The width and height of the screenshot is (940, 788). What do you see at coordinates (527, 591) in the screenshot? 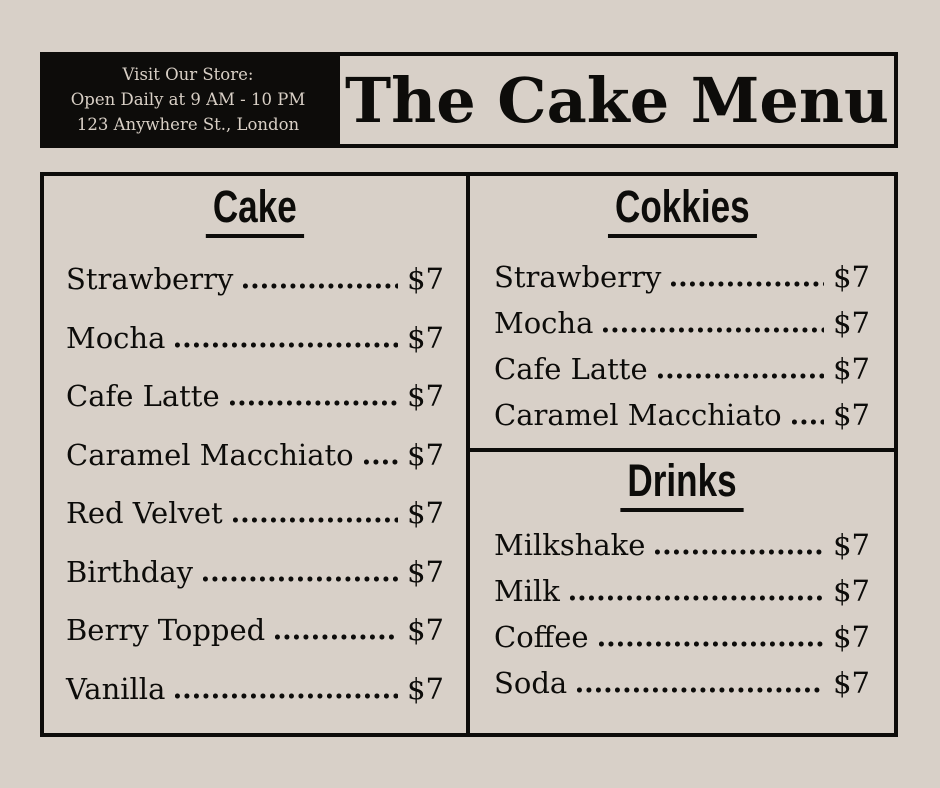
I see `item-name: Milk` at bounding box center [527, 591].